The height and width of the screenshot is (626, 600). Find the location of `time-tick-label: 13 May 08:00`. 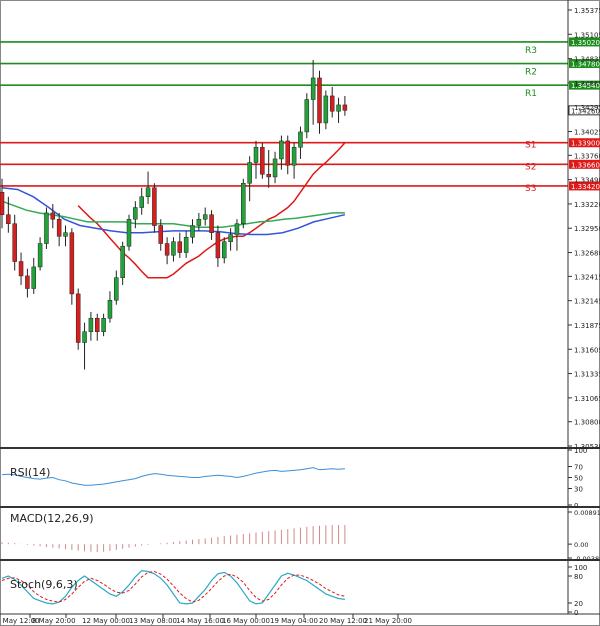

time-tick-label: 13 May 08:00 is located at coordinates (153, 621).